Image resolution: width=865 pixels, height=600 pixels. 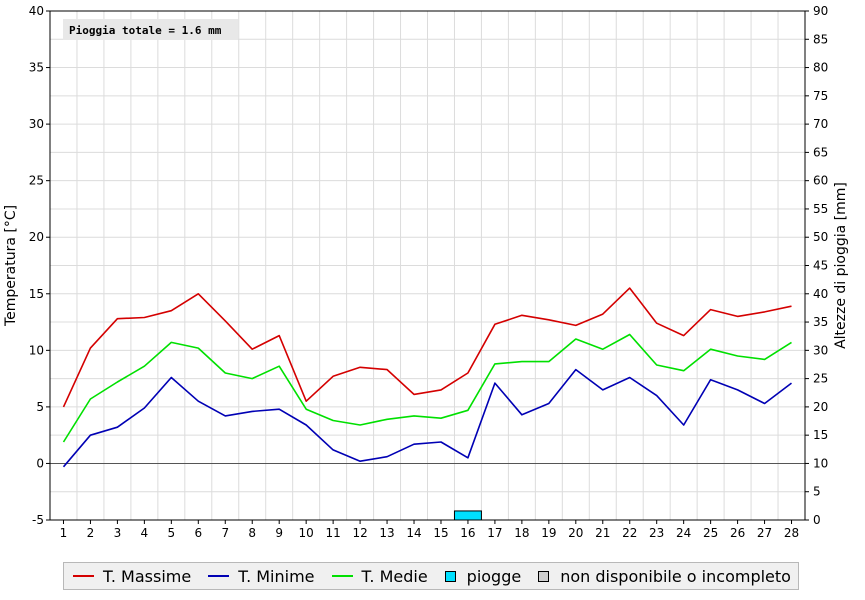 I want to click on x-tick-label: 6, so click(x=198, y=533).